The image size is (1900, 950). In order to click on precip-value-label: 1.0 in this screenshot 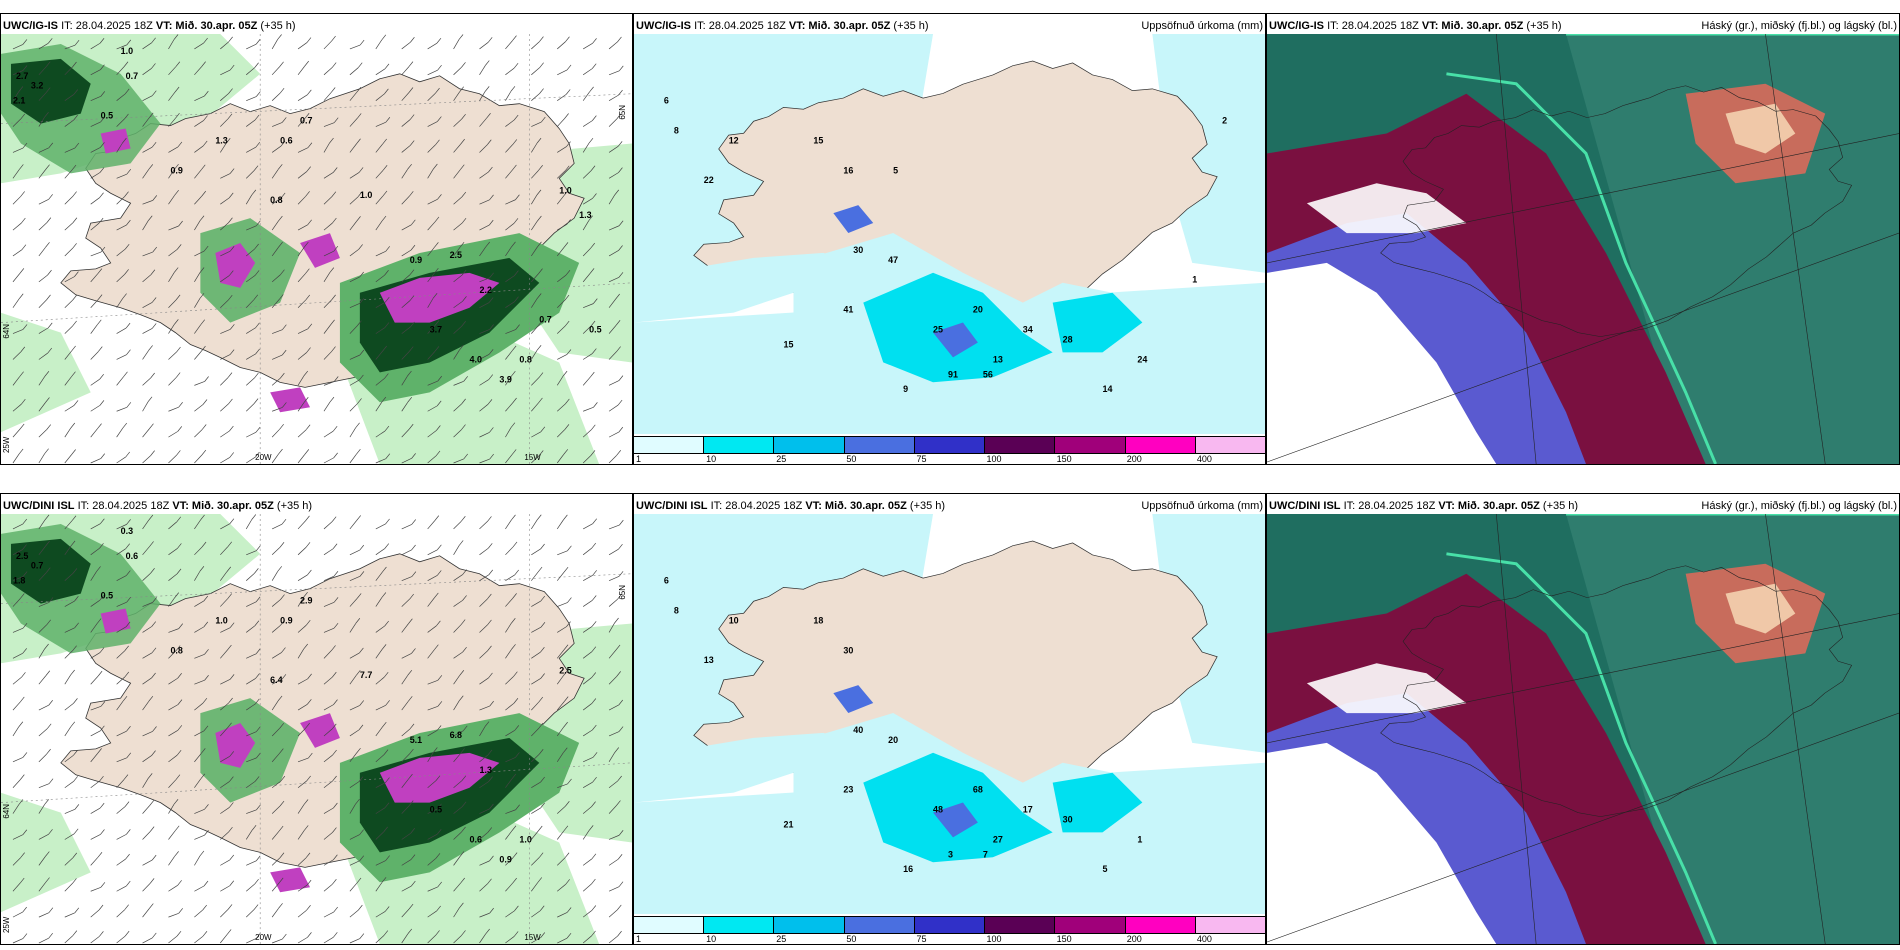, I will do `click(366, 195)`.